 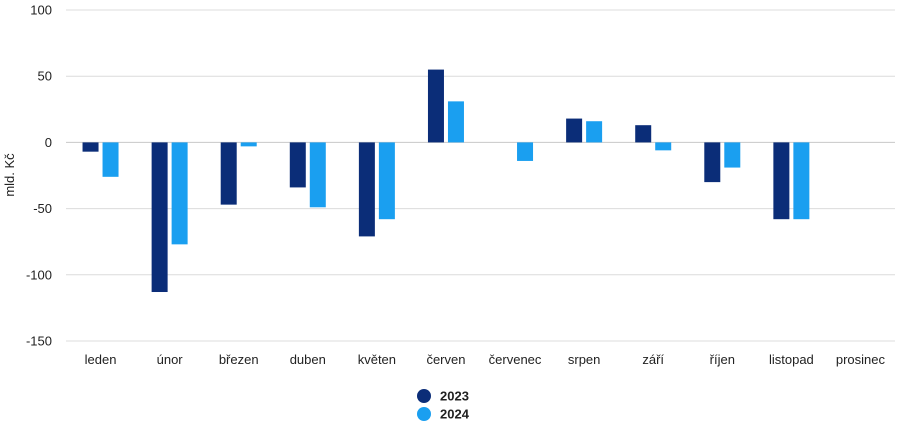 What do you see at coordinates (308, 359) in the screenshot?
I see `x-tick-label: duben` at bounding box center [308, 359].